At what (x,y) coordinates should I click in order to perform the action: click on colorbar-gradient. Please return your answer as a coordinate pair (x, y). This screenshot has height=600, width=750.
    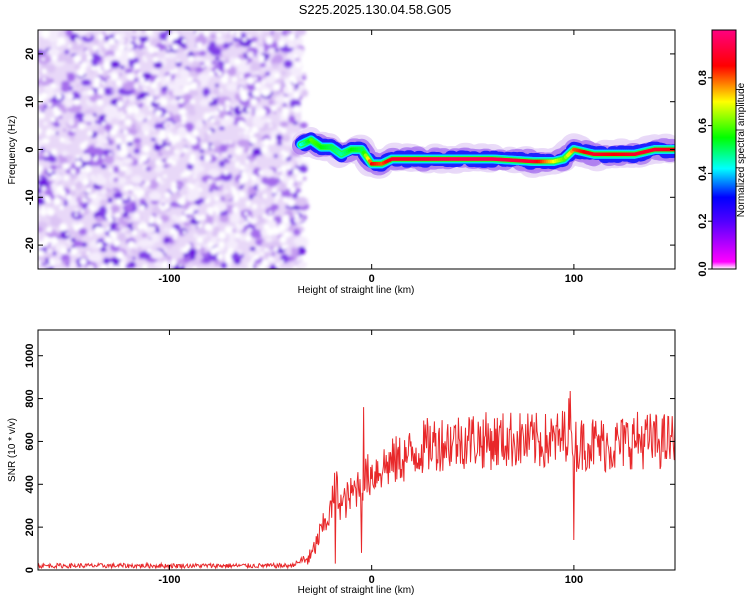
    Looking at the image, I should click on (724, 149).